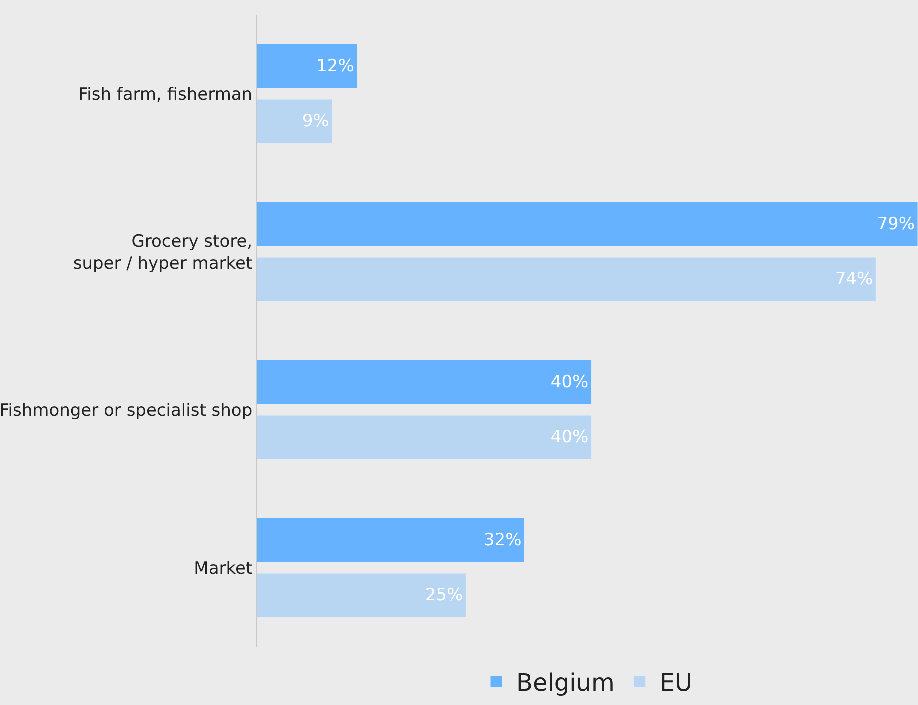 Image resolution: width=918 pixels, height=705 pixels. I want to click on y-tick-label: Grocery store, super / hyper market, so click(163, 253).